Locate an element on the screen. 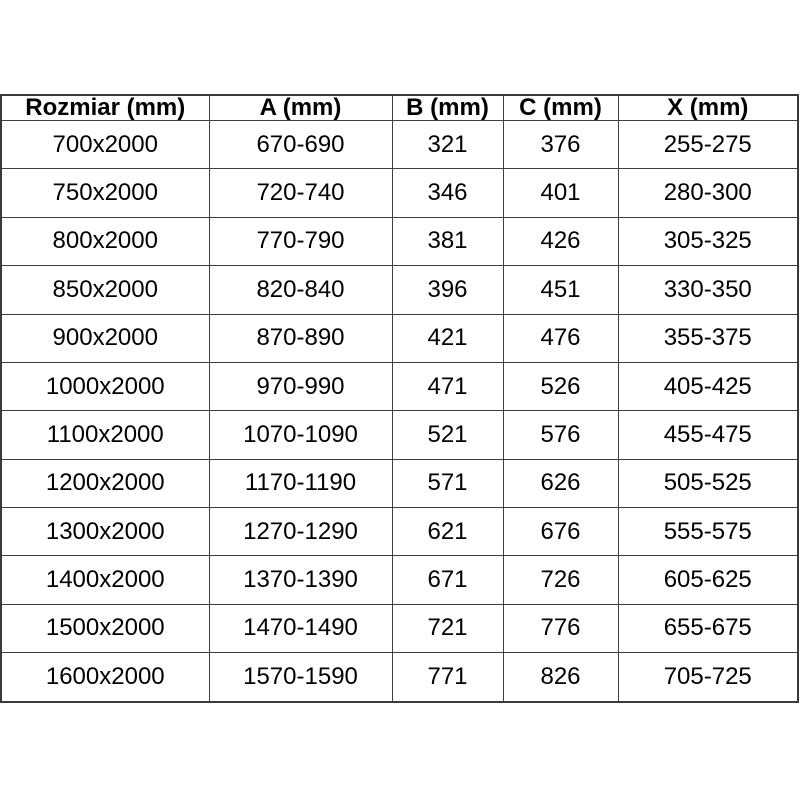 Image resolution: width=800 pixels, height=800 pixels. table-row: 900x2000 870-890 421 476 355-375 is located at coordinates (399, 338).